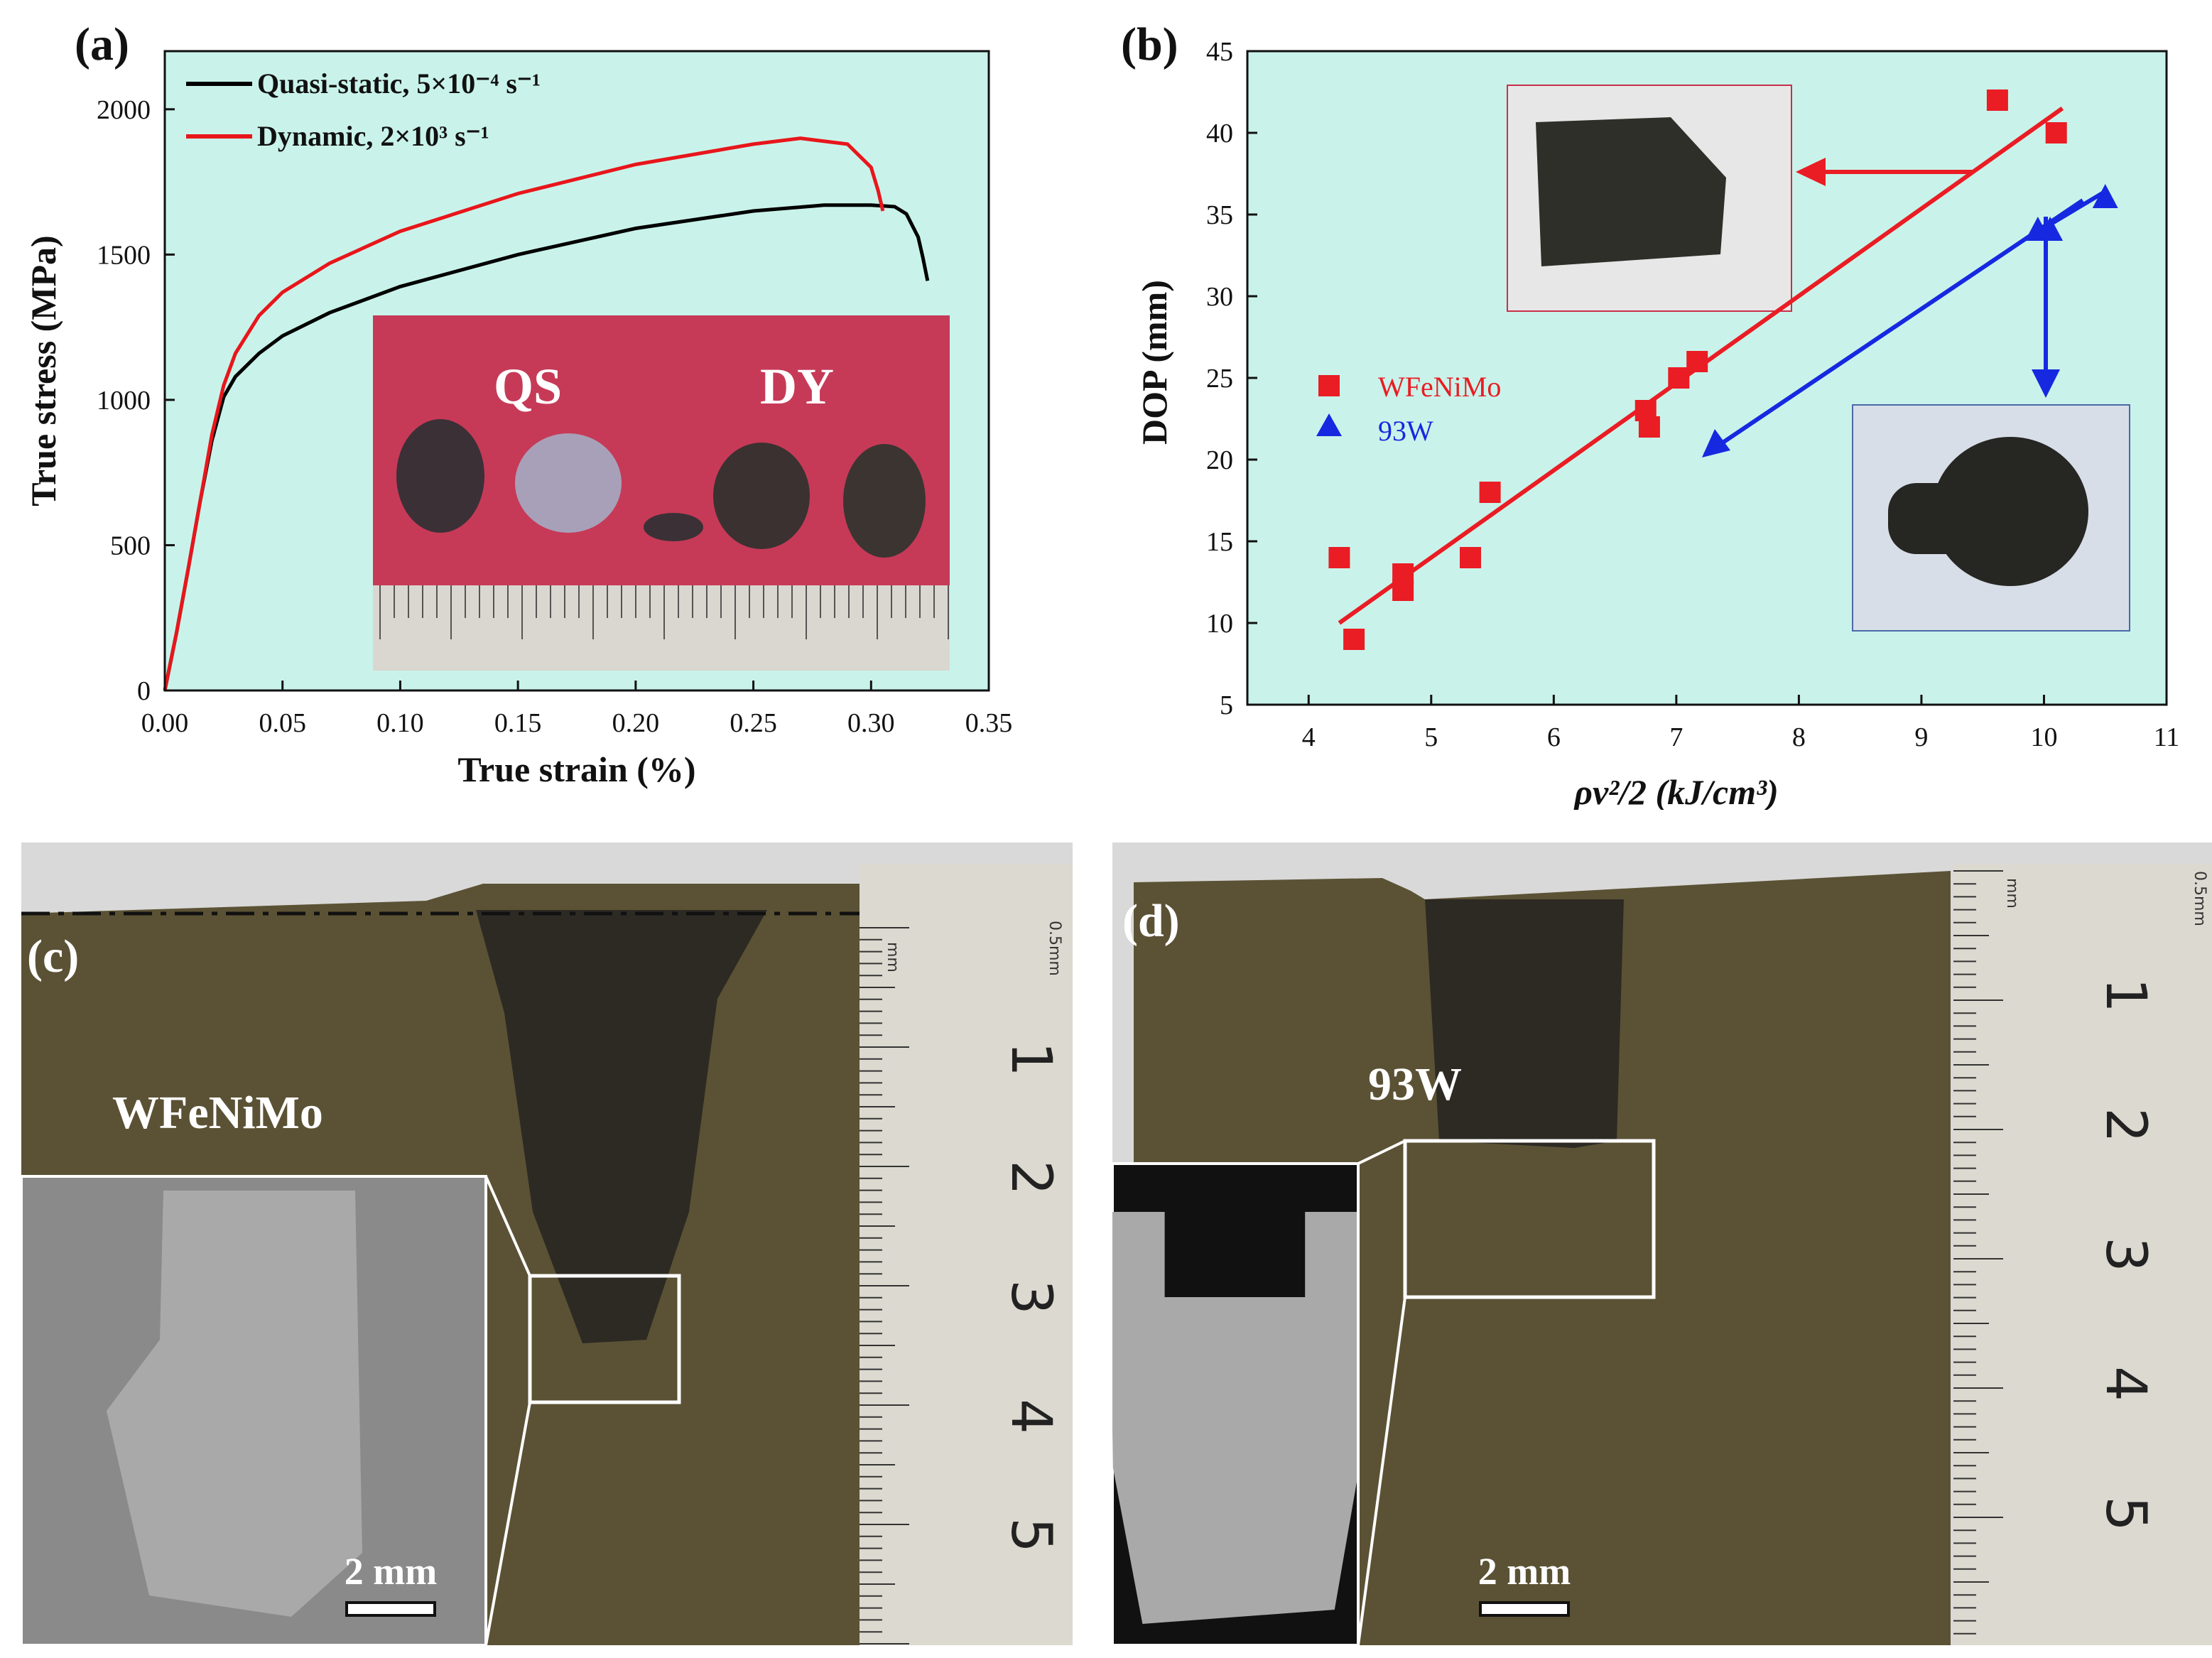 This screenshot has height=1658, width=2212. What do you see at coordinates (1524, 1571) in the screenshot?
I see `scale-bar-label-d: 2 mm` at bounding box center [1524, 1571].